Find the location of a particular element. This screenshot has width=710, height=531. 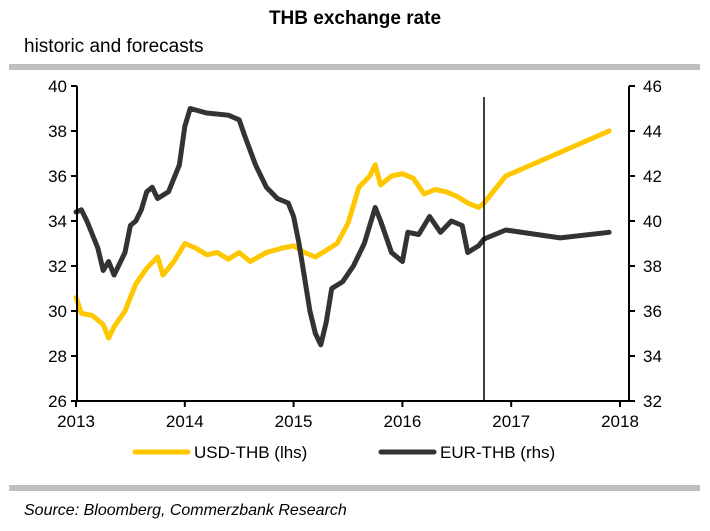

left-y-tick-label: 40 is located at coordinates (57, 86).